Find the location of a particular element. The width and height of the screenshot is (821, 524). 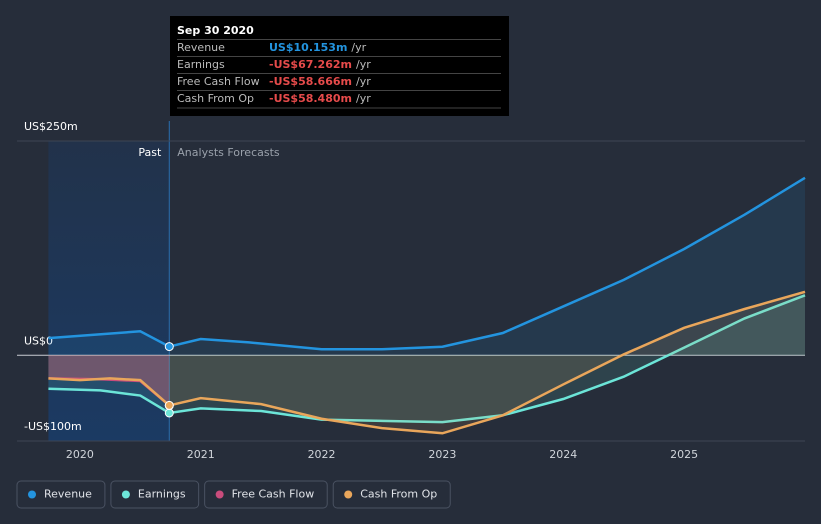

legend-item: Free Cash Flow is located at coordinates (266, 494).